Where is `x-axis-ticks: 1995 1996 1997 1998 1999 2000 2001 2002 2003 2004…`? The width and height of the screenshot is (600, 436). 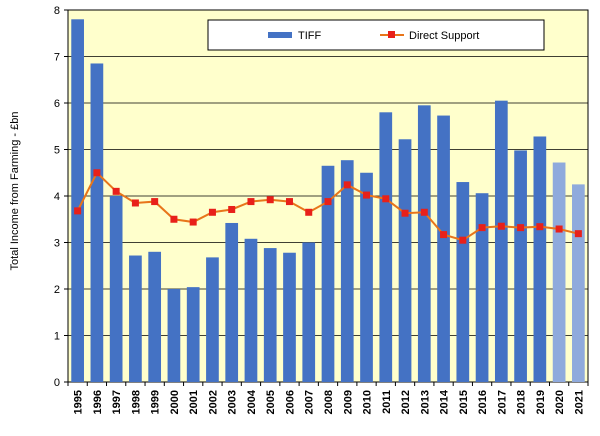 x-axis-ticks: 1995 1996 1997 1998 1999 2000 2001 2002 2003 2004… is located at coordinates (328, 398).